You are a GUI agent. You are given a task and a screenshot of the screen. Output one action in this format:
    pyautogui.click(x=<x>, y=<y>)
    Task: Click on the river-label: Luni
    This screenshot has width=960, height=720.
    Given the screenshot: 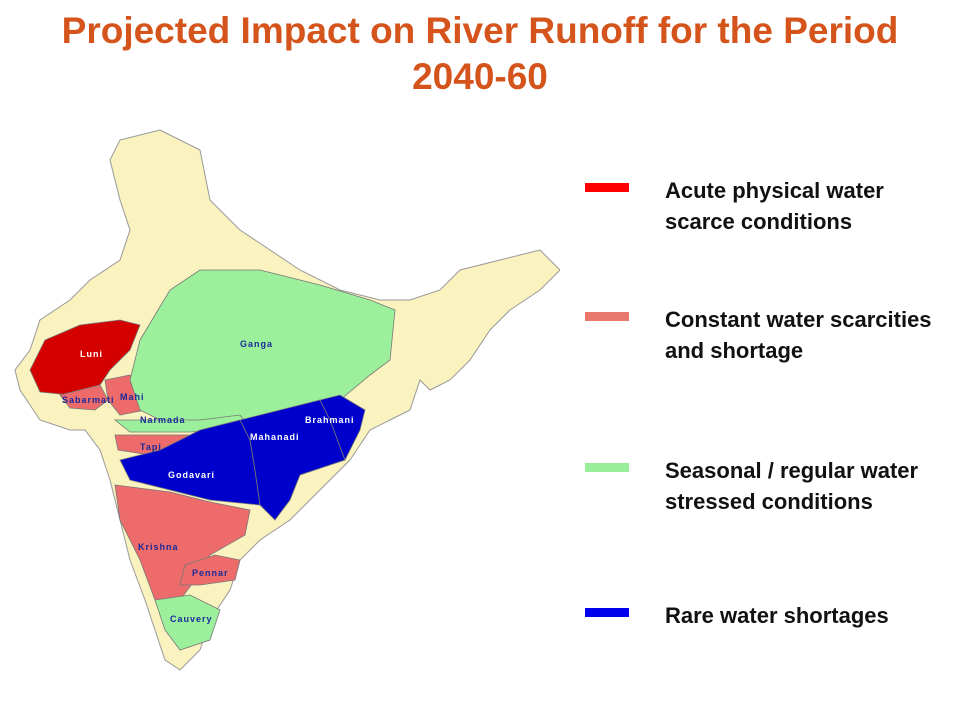 What is the action you would take?
    pyautogui.click(x=91, y=354)
    